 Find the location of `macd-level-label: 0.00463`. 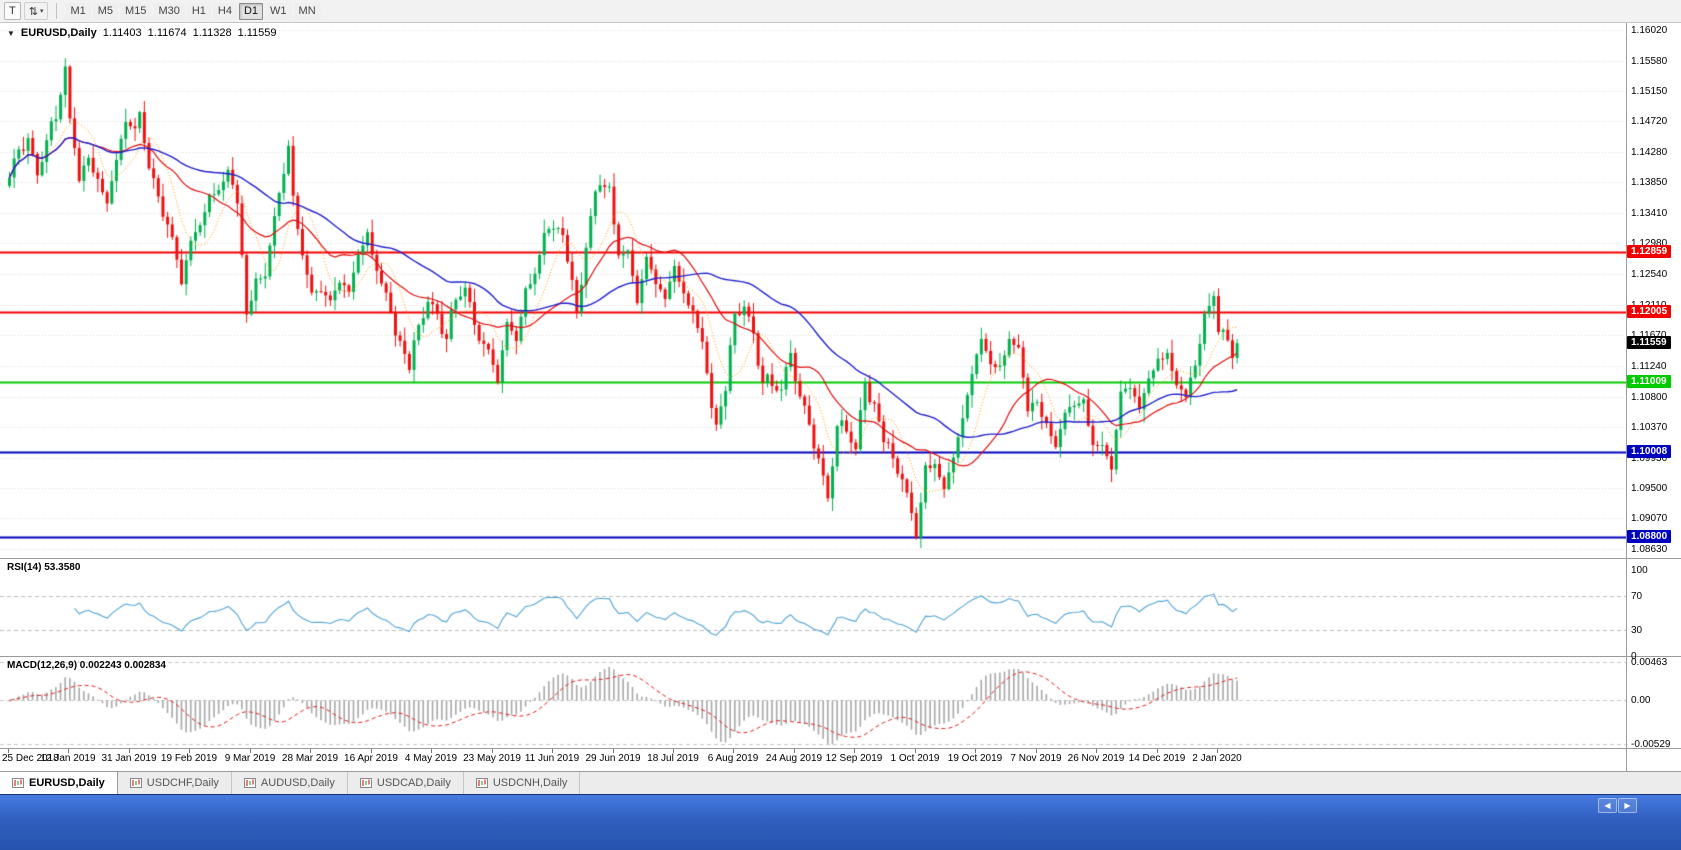

macd-level-label: 0.00463 is located at coordinates (1649, 663).